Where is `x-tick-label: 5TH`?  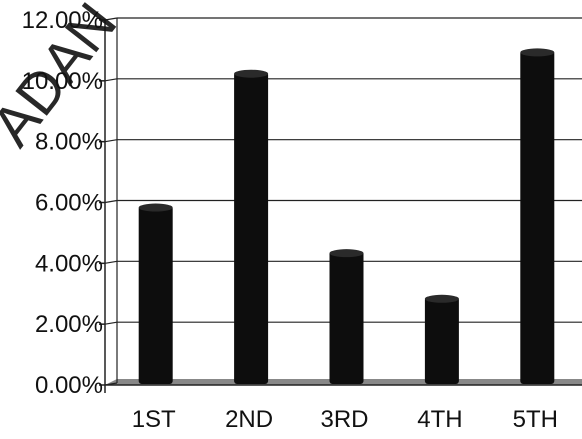 x-tick-label: 5TH is located at coordinates (535, 419).